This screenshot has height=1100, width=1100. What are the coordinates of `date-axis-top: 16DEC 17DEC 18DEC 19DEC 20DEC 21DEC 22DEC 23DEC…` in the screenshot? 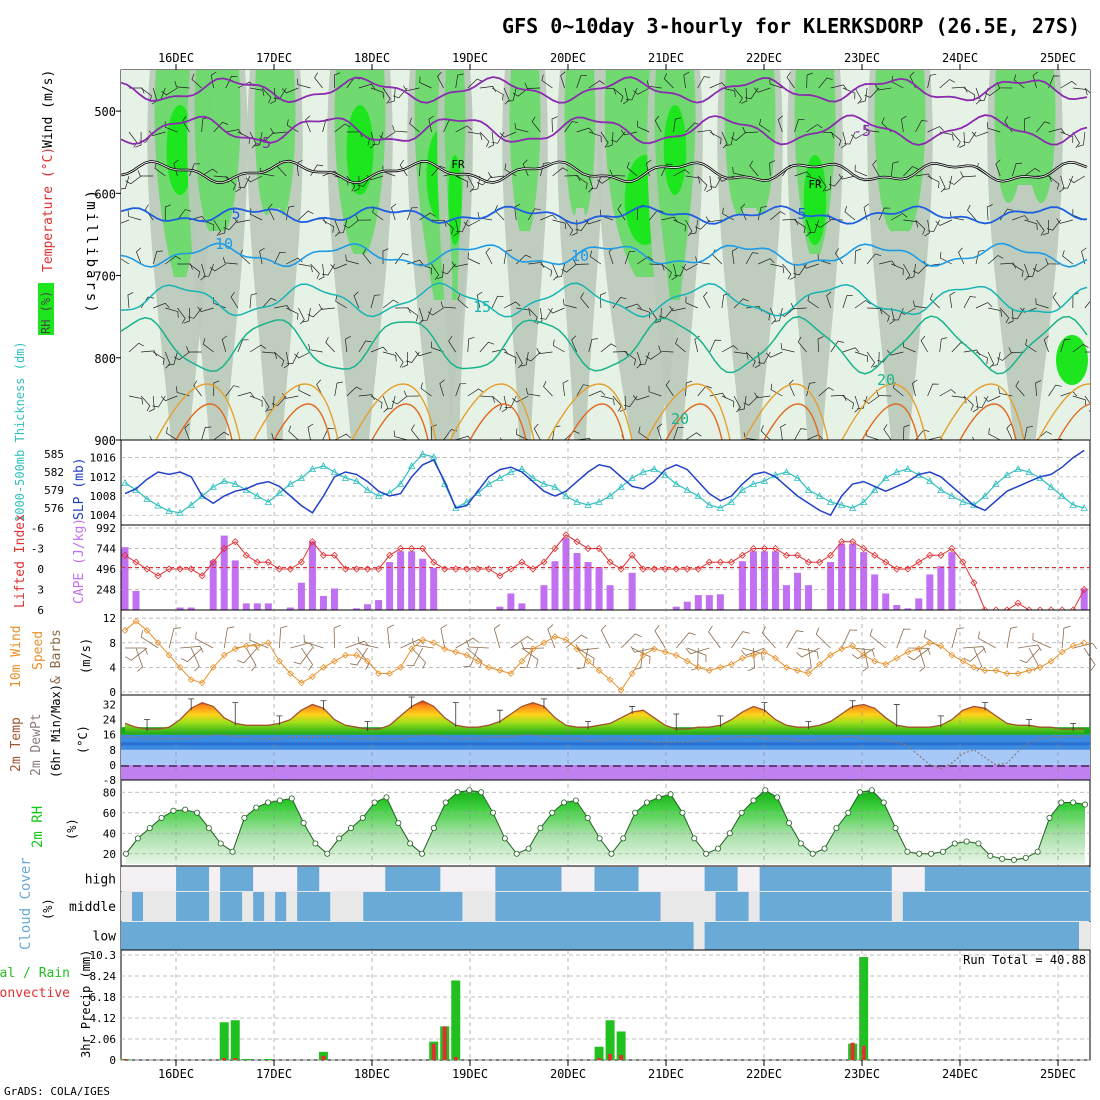 It's located at (617, 60).